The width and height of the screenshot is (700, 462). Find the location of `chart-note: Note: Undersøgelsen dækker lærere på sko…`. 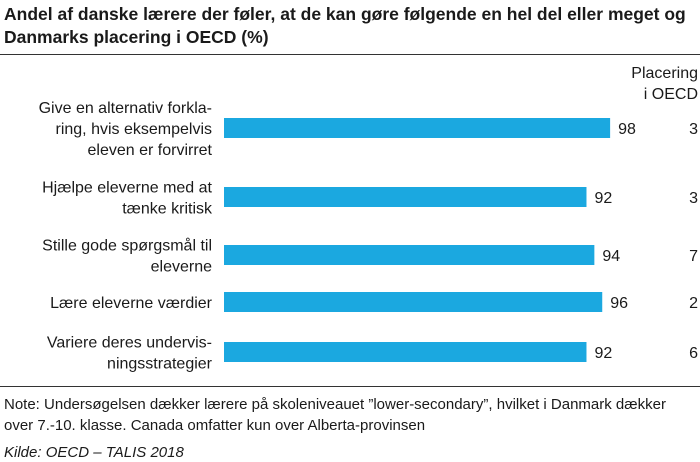

chart-note: Note: Undersøgelsen dækker lærere på sko… is located at coordinates (335, 415).